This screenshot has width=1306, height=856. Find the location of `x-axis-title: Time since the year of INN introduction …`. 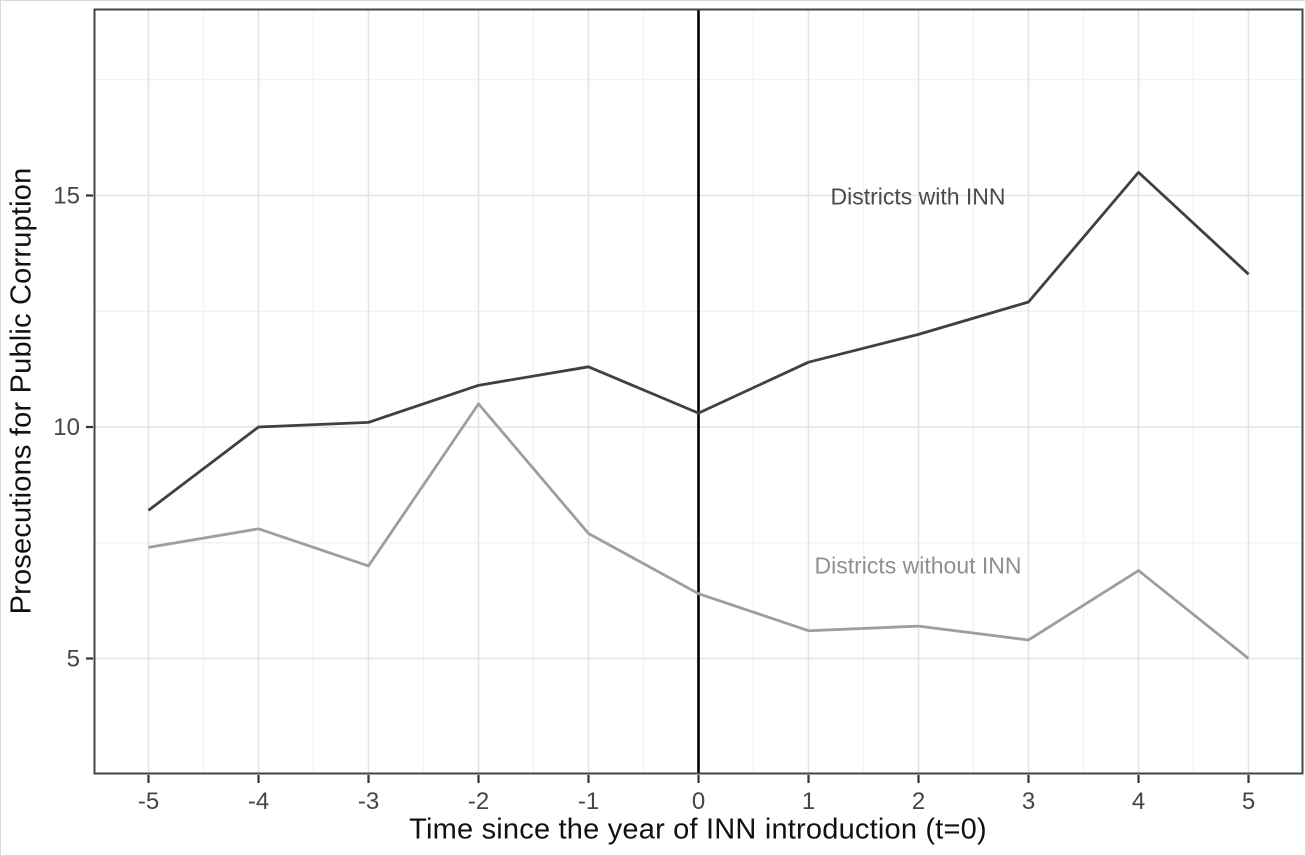

x-axis-title: Time since the year of INN introduction … is located at coordinates (698, 829).